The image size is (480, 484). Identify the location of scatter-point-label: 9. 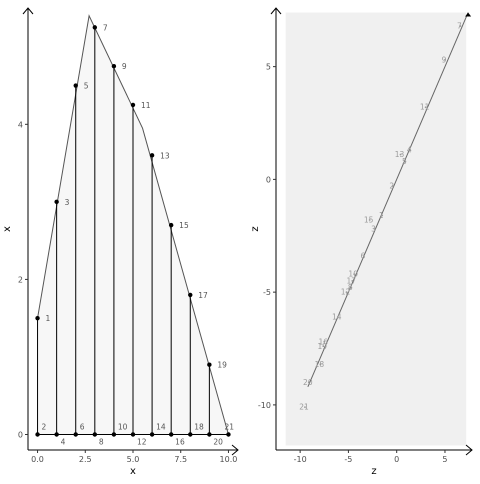
(444, 59).